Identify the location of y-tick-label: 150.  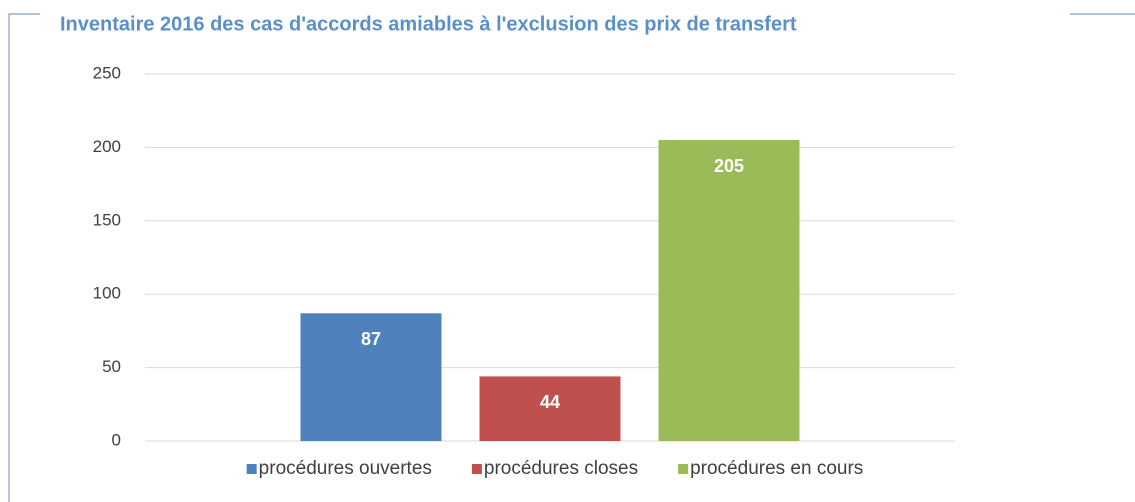
(107, 219).